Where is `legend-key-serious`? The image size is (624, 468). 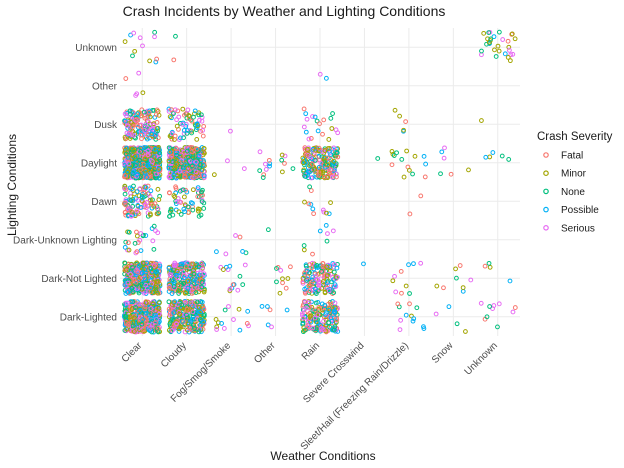 legend-key-serious is located at coordinates (546, 228).